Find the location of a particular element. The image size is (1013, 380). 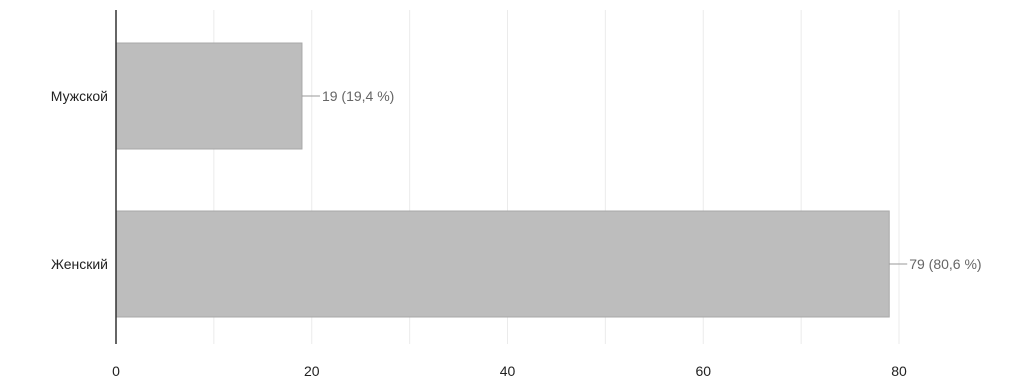

data-label: 19 (19,4 %) is located at coordinates (358, 96).